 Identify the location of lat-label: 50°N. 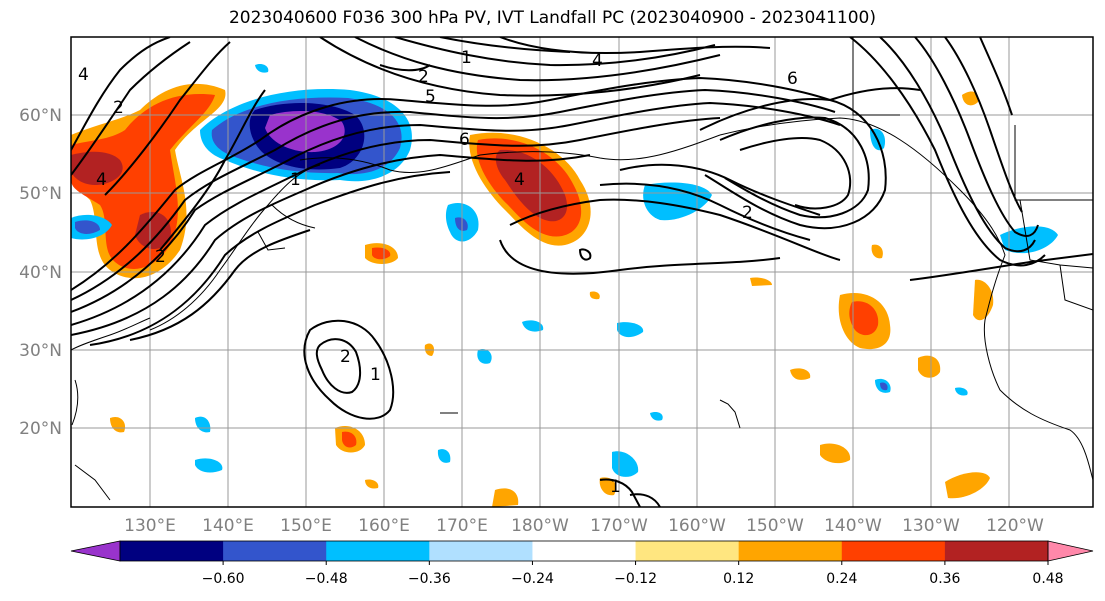
(40, 194).